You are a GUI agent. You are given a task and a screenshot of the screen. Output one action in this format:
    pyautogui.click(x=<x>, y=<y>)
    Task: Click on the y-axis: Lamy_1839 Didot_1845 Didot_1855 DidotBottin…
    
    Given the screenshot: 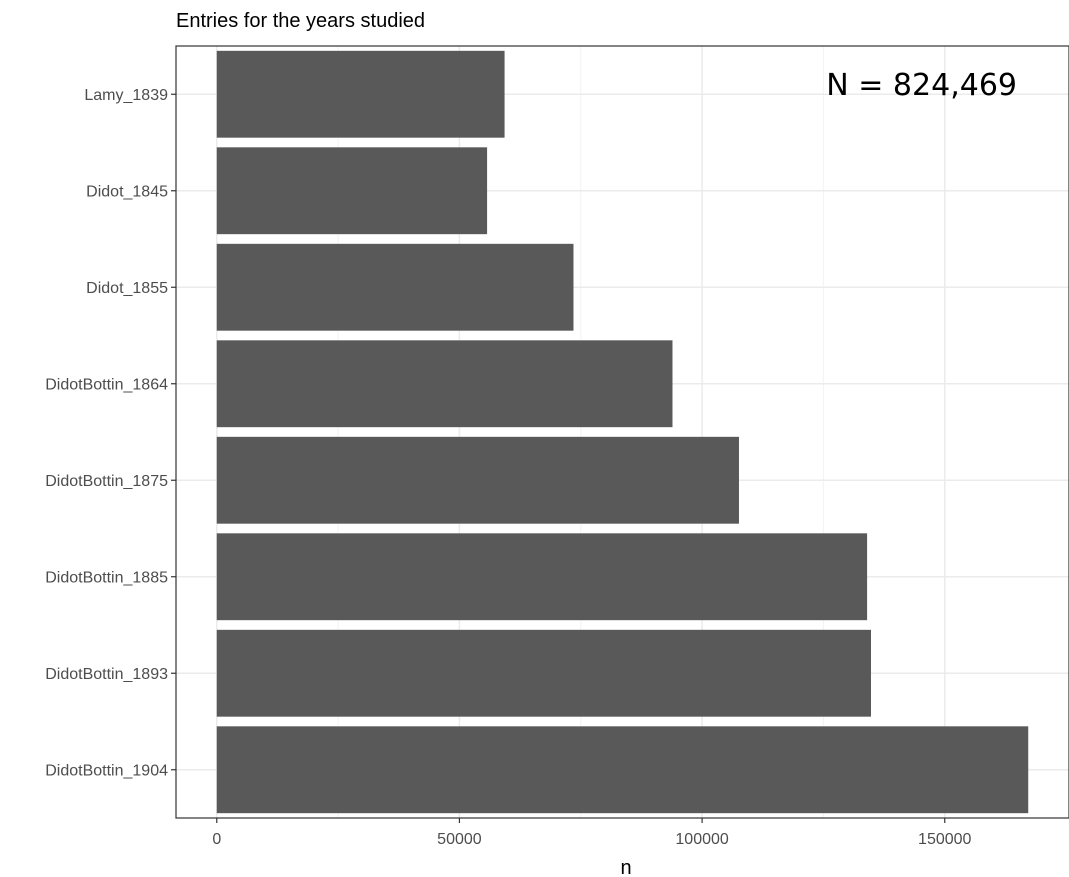 What is the action you would take?
    pyautogui.click(x=110, y=433)
    